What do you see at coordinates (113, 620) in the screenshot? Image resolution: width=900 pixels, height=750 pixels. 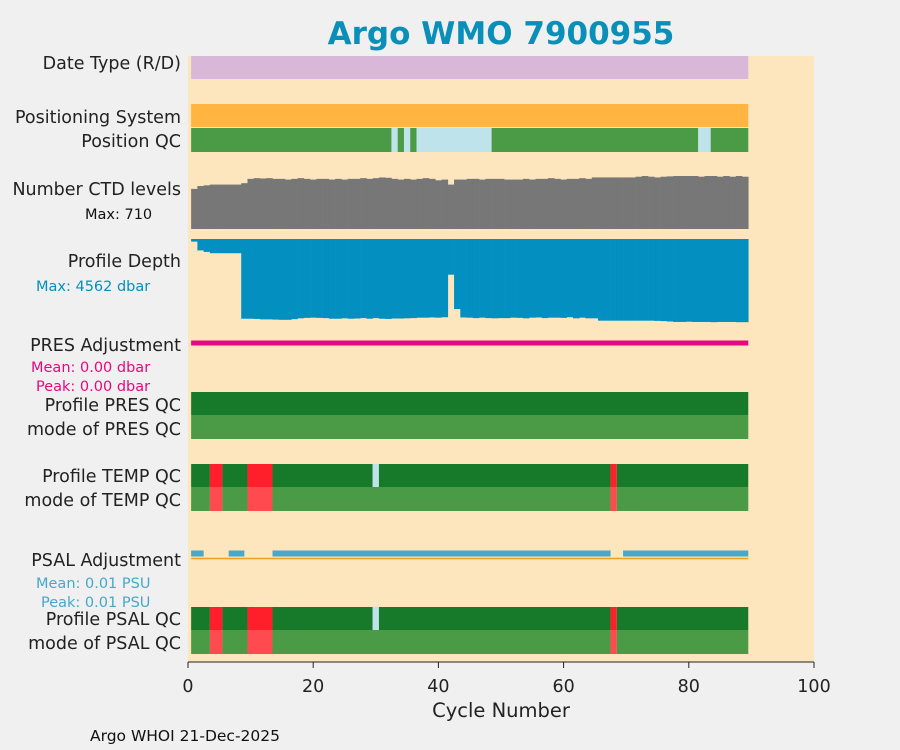 I see `label-profile-psal-qc: Profile PSAL QC` at bounding box center [113, 620].